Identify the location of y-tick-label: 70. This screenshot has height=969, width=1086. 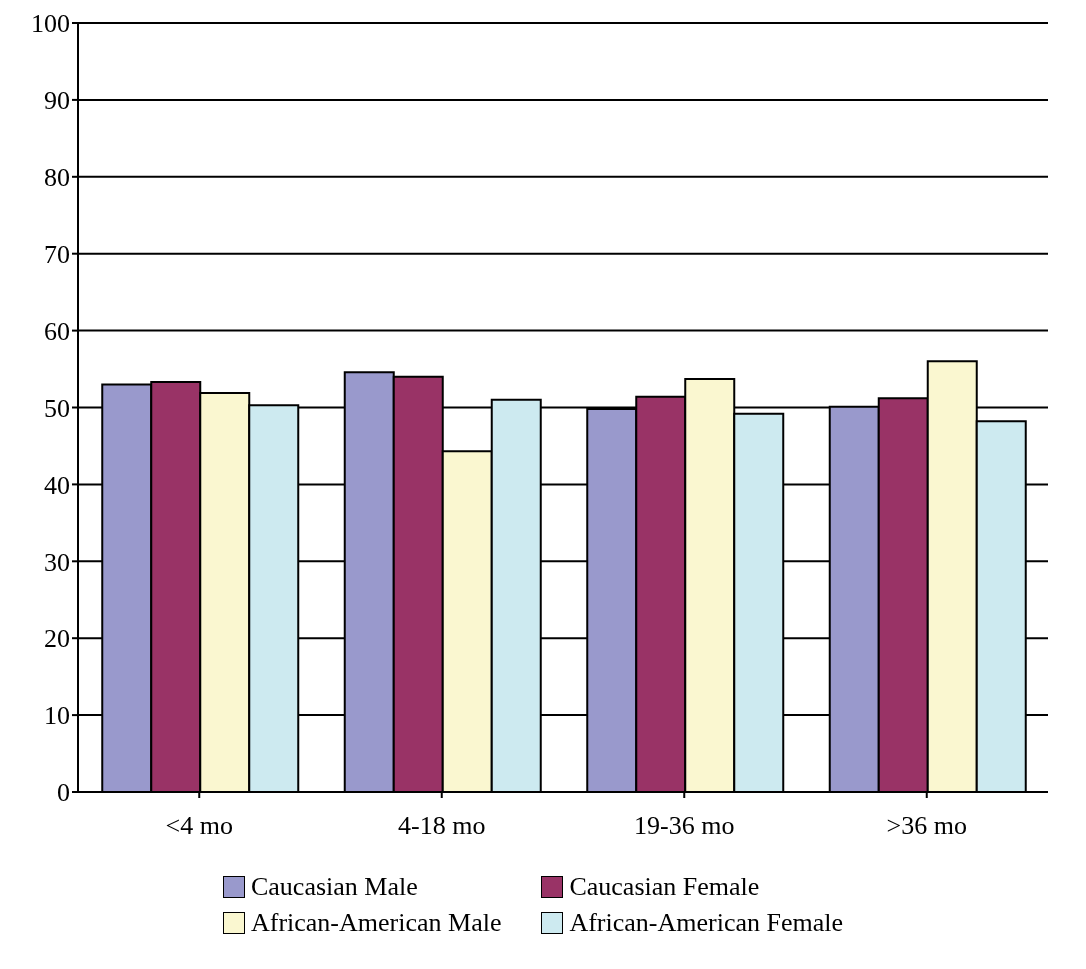
(57, 254).